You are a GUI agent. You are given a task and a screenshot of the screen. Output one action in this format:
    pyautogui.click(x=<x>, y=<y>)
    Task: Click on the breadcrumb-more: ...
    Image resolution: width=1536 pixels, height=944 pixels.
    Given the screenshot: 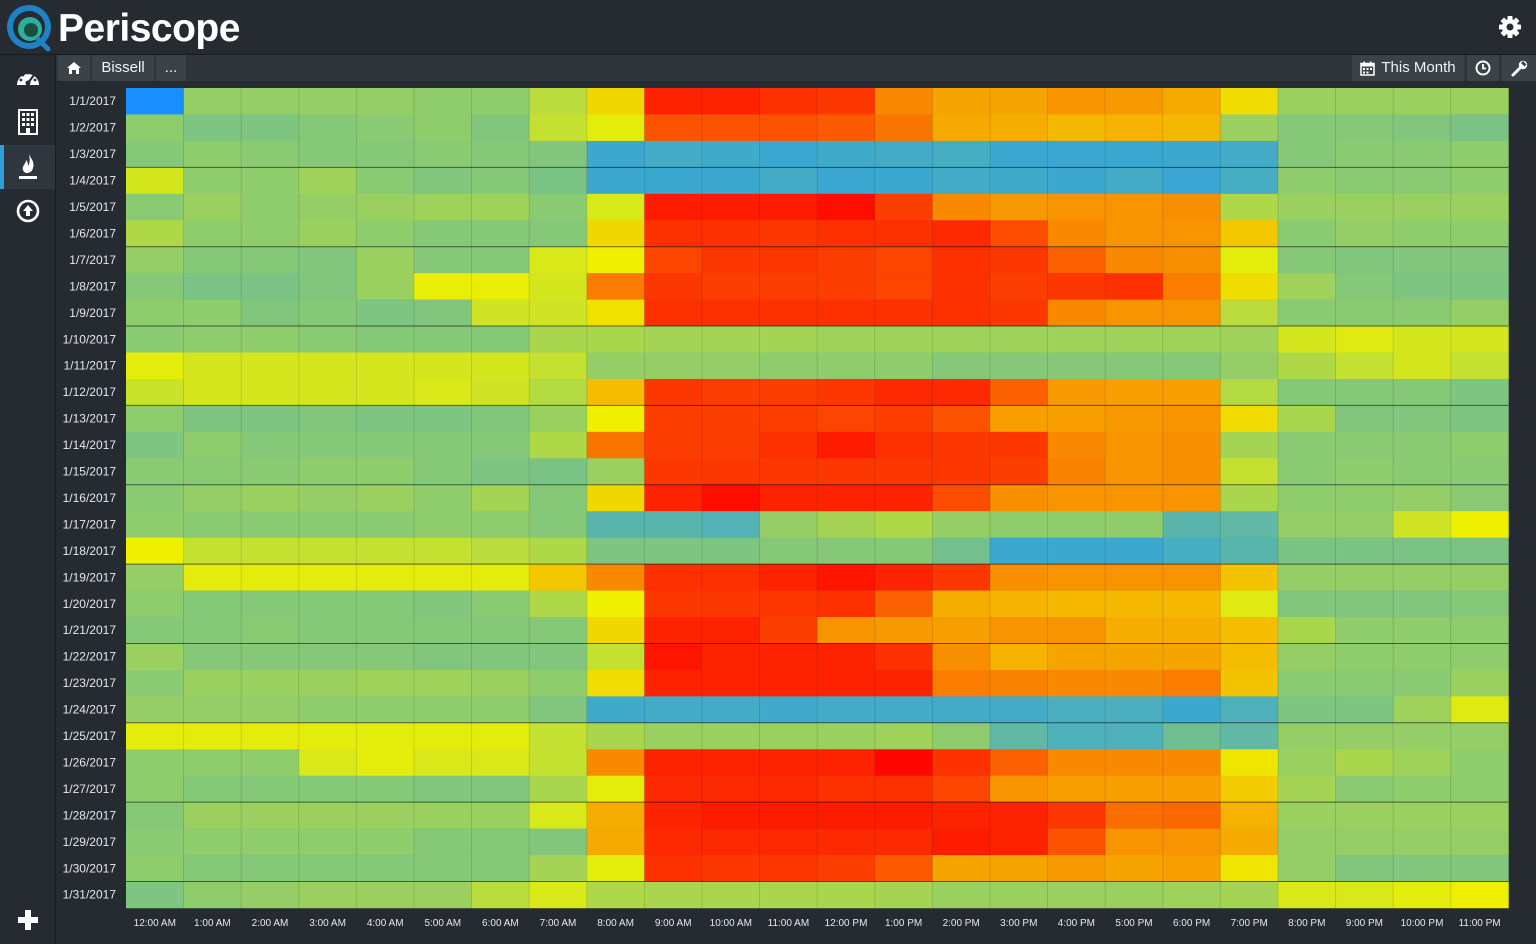 What is the action you would take?
    pyautogui.click(x=171, y=68)
    